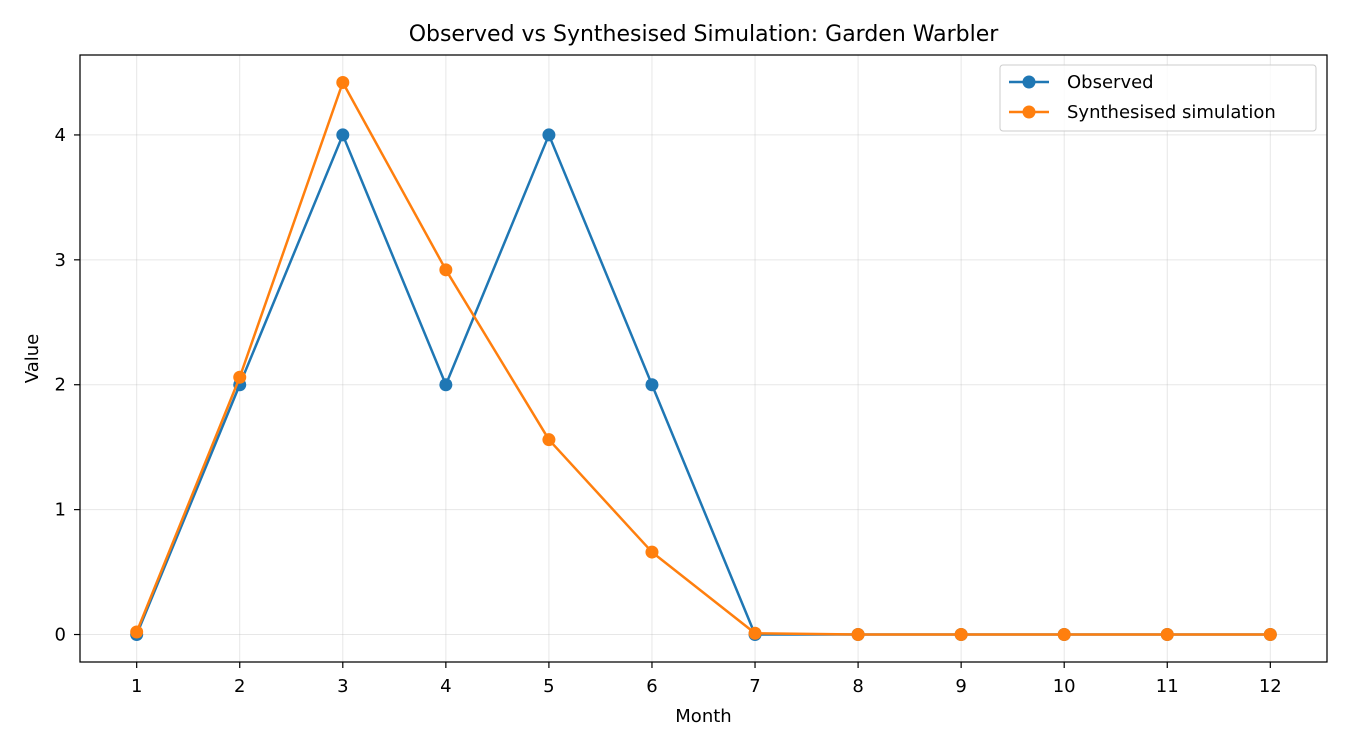 This screenshot has width=1350, height=750. I want to click on legend-marker-observed, so click(1029, 82).